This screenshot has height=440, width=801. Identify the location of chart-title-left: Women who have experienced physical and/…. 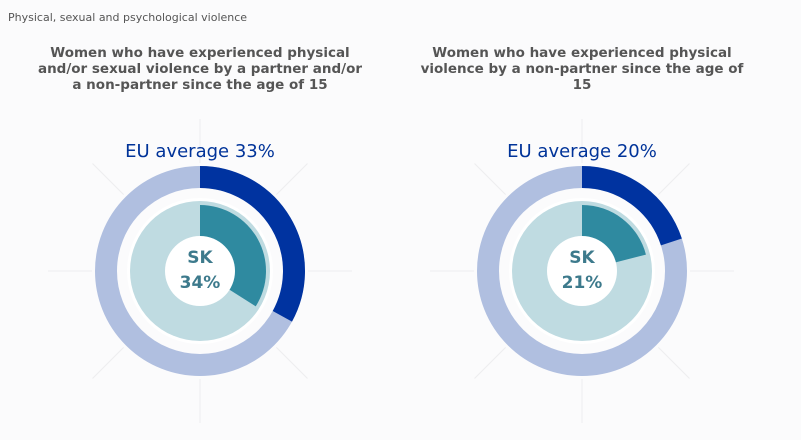
(200, 69).